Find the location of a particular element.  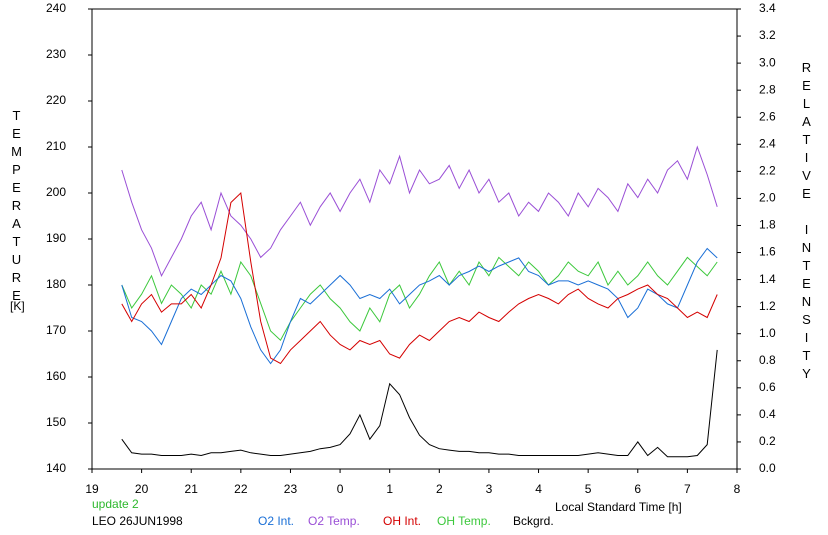

y2-tick-label: 1.0 is located at coordinates (767, 333).